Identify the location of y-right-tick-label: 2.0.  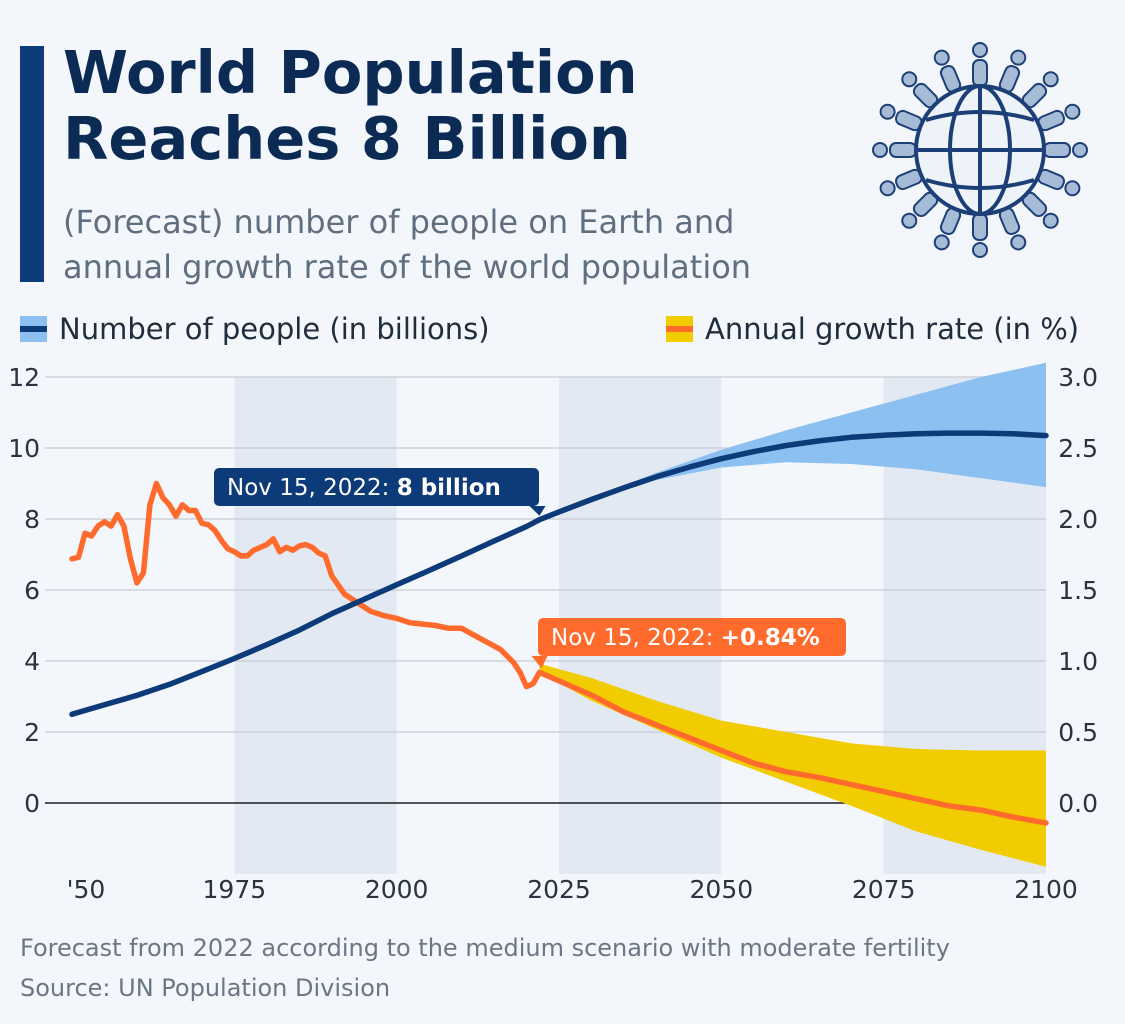
(1078, 519).